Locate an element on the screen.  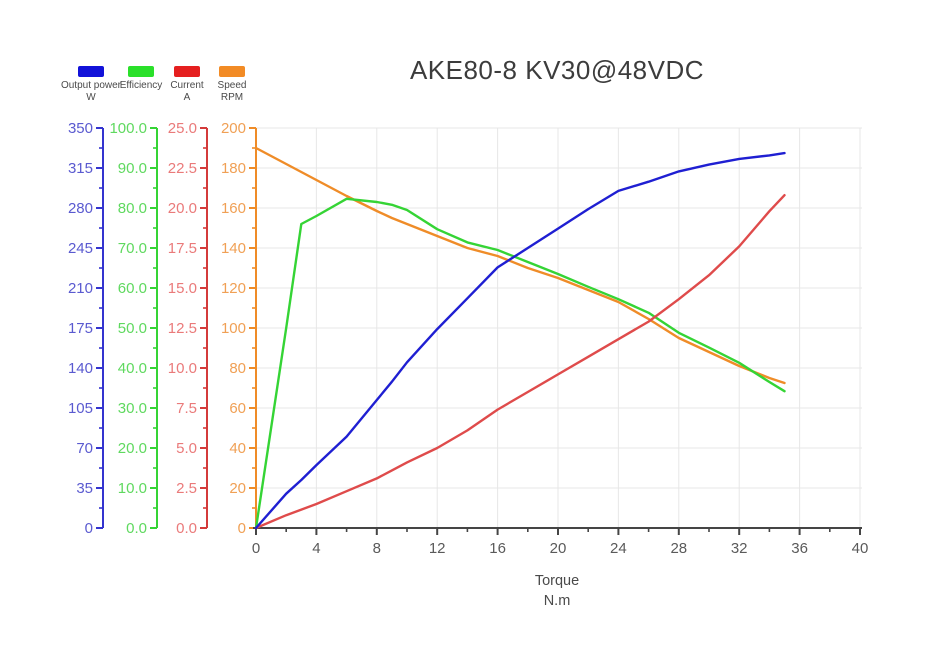
x-axis-unit: N.m is located at coordinates (557, 601).